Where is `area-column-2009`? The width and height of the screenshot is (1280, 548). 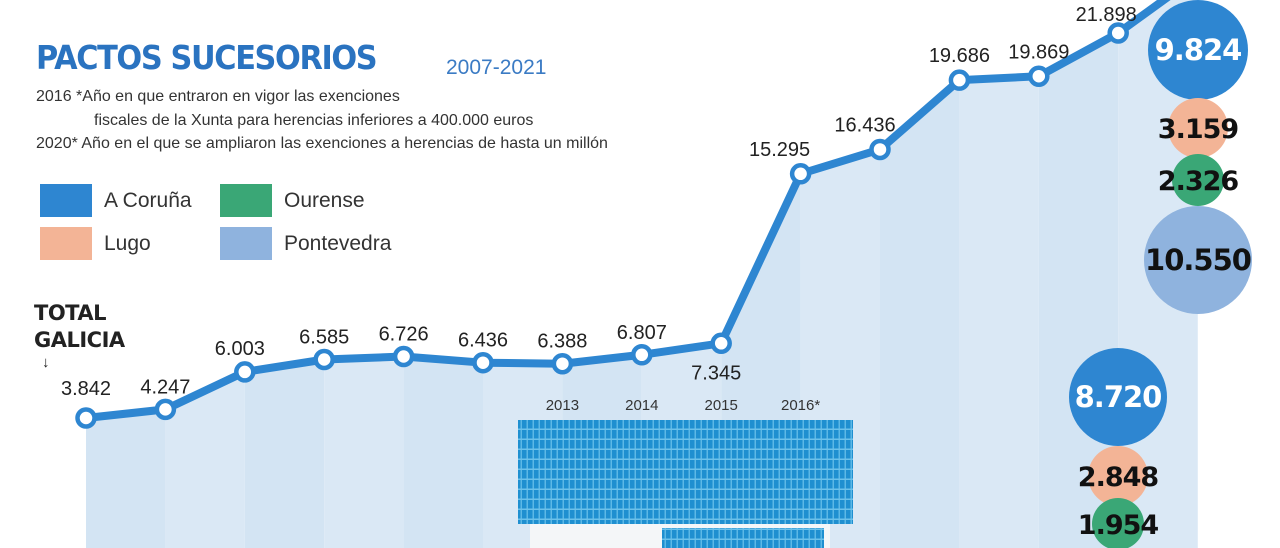 area-column-2009 is located at coordinates (284, 453).